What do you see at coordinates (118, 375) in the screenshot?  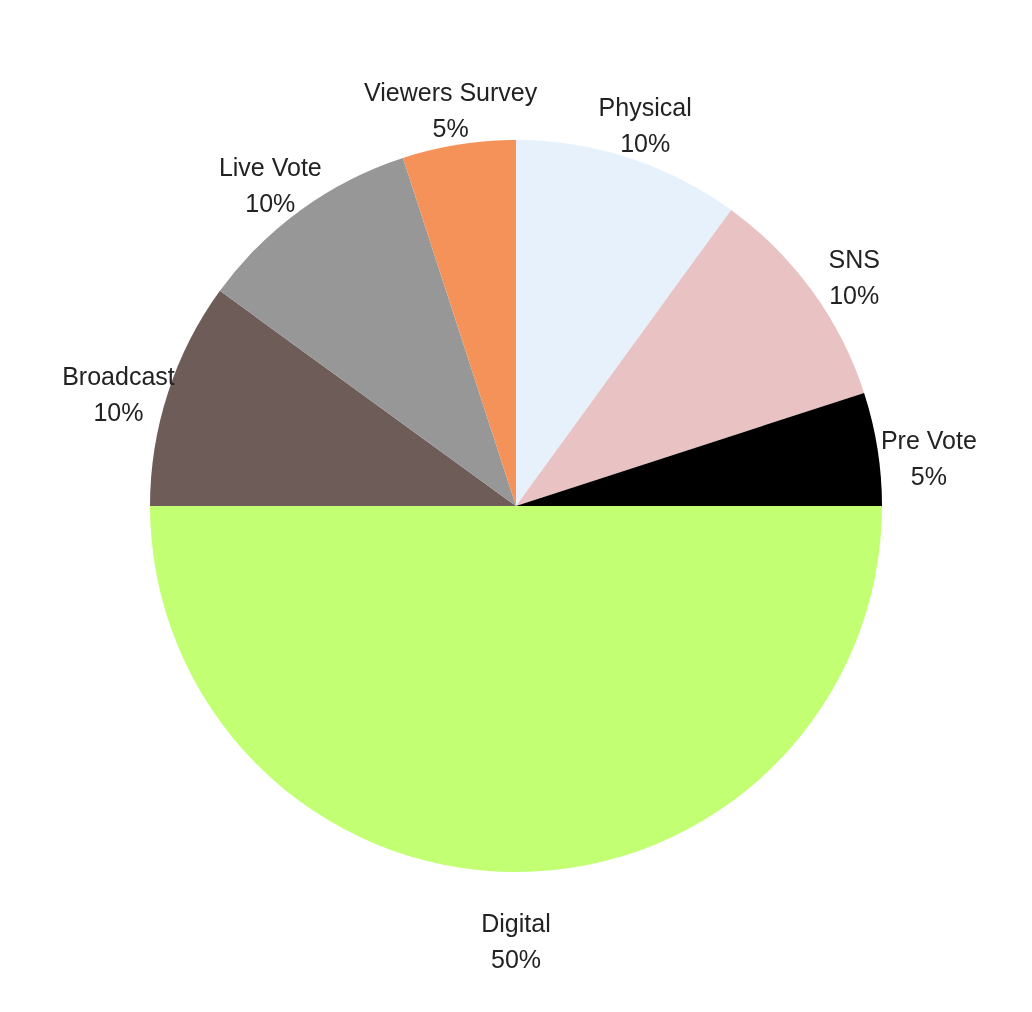 I see `slice-label: Broadcast` at bounding box center [118, 375].